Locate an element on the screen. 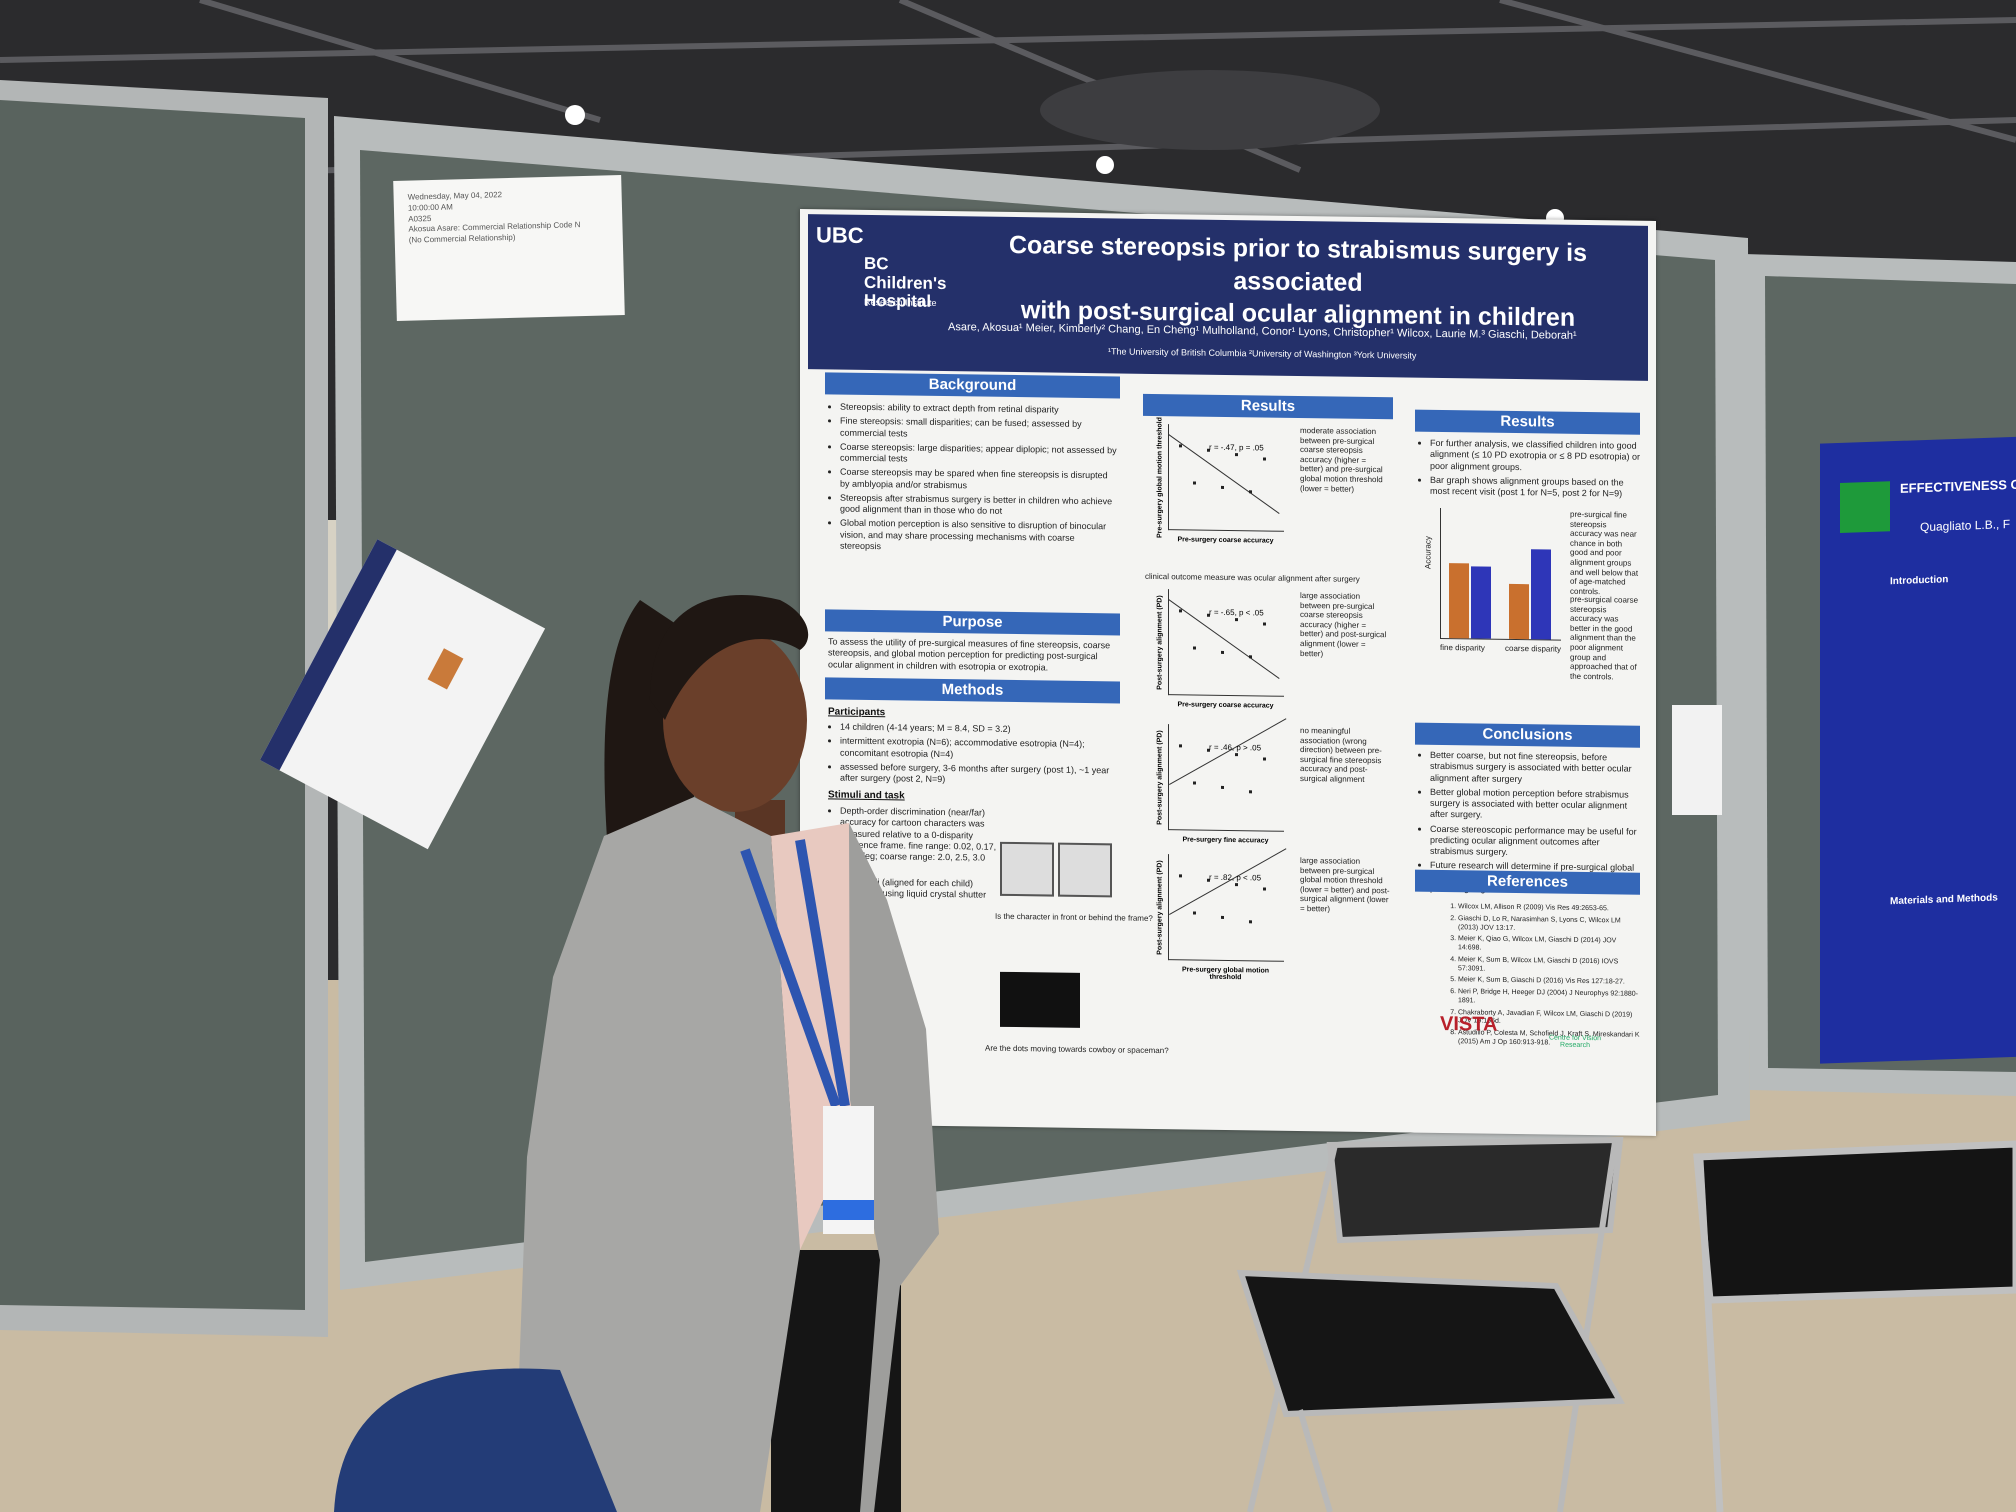 This screenshot has height=1512, width=2016. backpack is located at coordinates (475, 1440).